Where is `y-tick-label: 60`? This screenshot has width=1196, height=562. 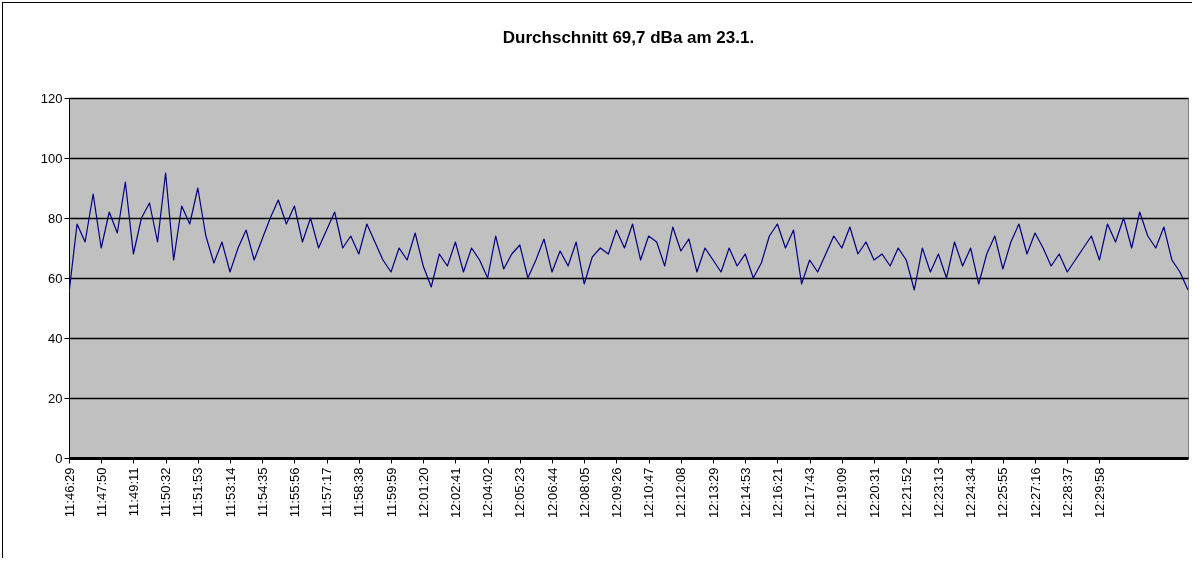
y-tick-label: 60 is located at coordinates (55, 278).